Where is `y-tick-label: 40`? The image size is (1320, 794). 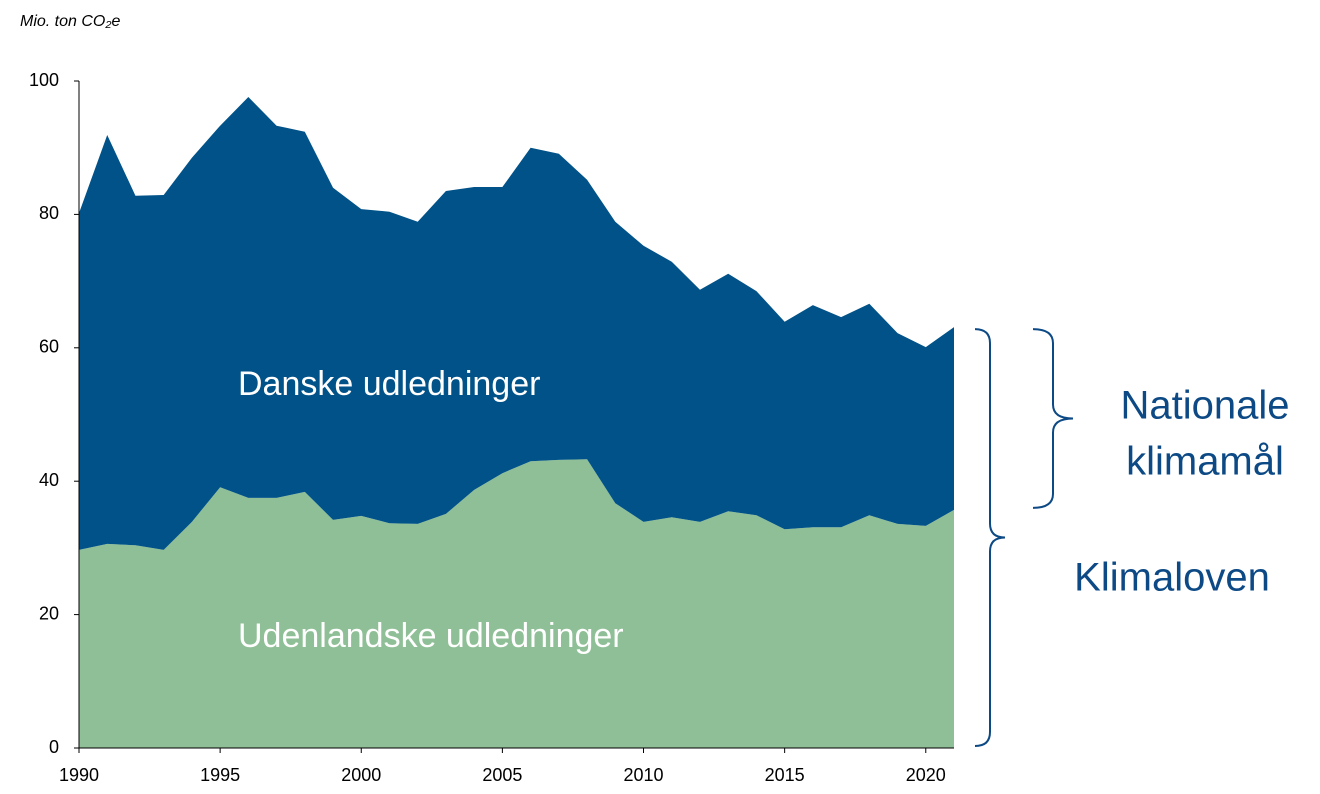
y-tick-label: 40 is located at coordinates (49, 480).